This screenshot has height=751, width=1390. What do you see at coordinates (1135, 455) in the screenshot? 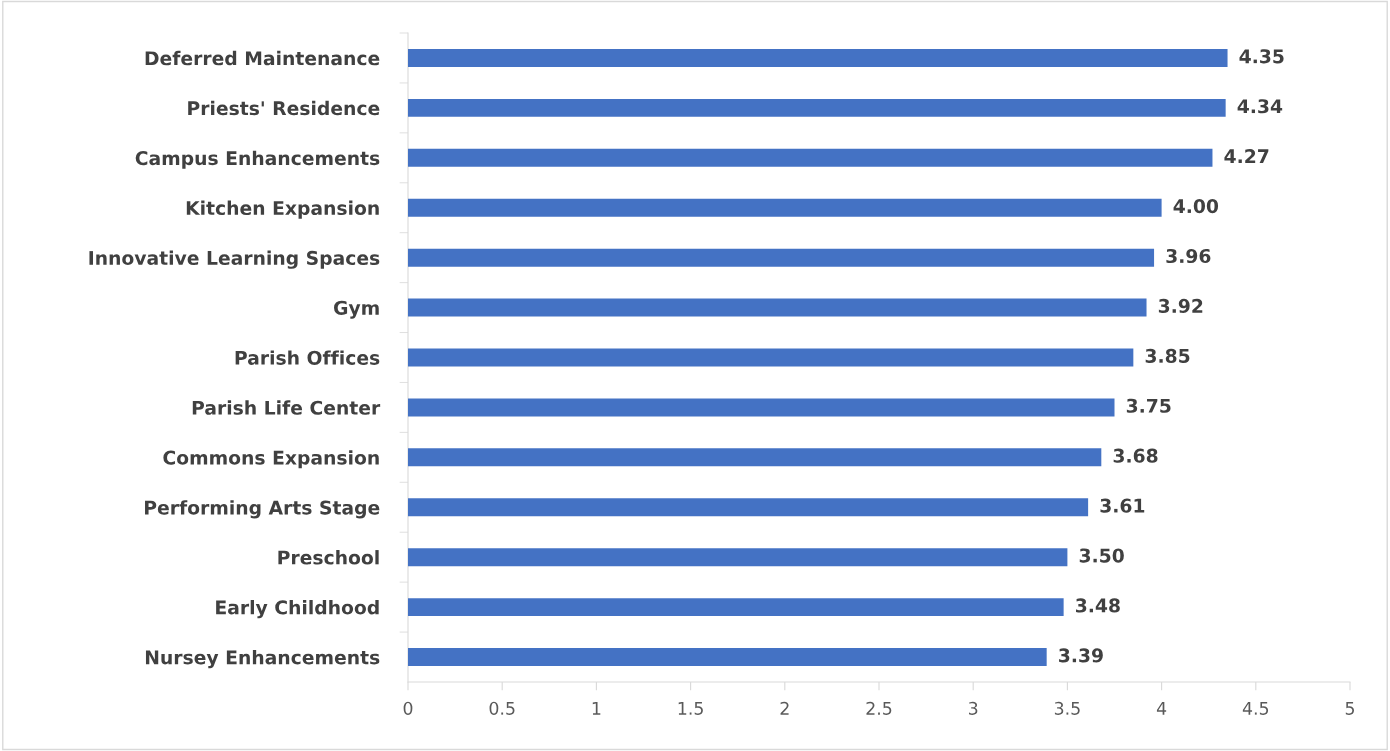
I see `data-label: 3.68` at bounding box center [1135, 455].